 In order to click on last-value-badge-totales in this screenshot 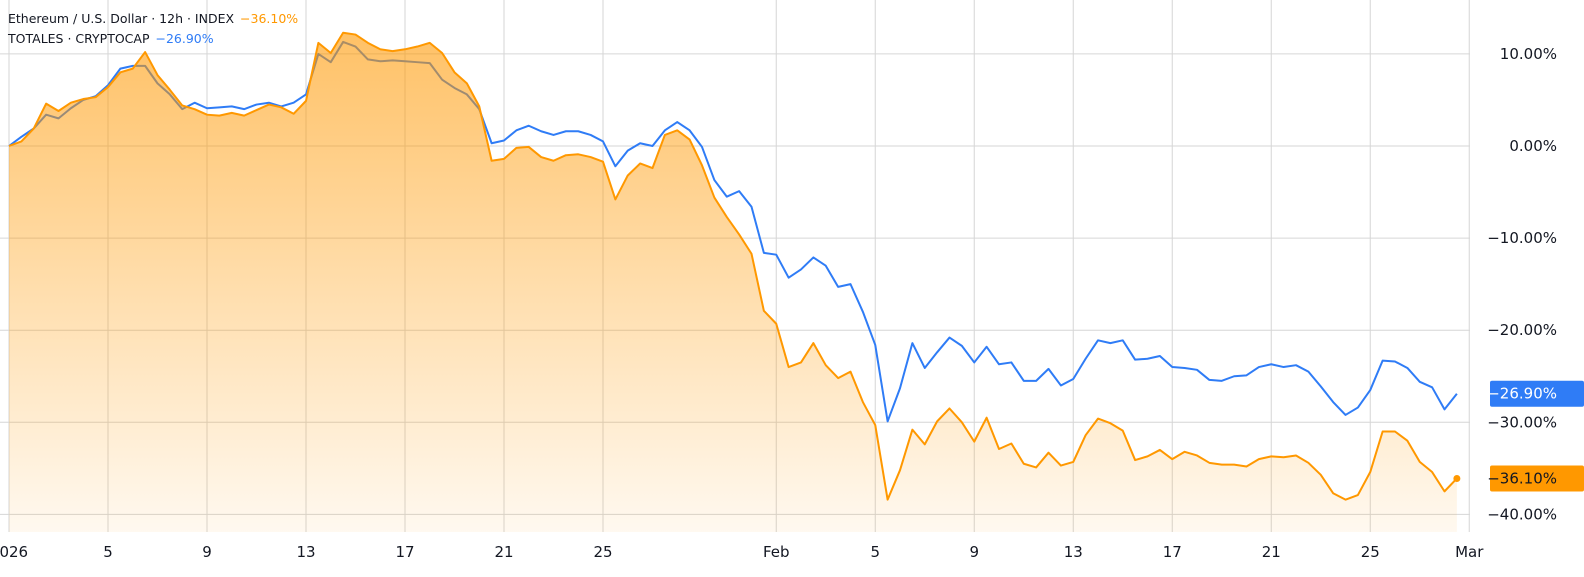, I will do `click(1537, 393)`.